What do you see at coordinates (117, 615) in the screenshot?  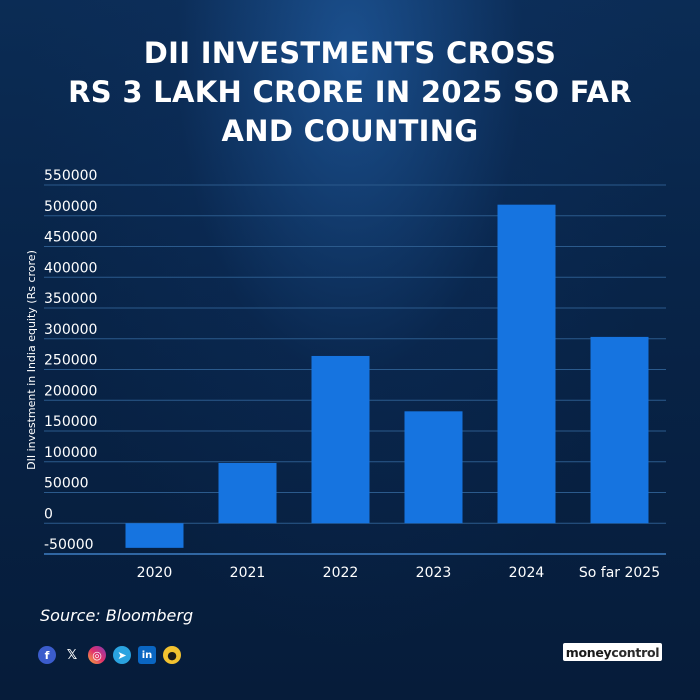 I see `source-note: Source: Bloomberg` at bounding box center [117, 615].